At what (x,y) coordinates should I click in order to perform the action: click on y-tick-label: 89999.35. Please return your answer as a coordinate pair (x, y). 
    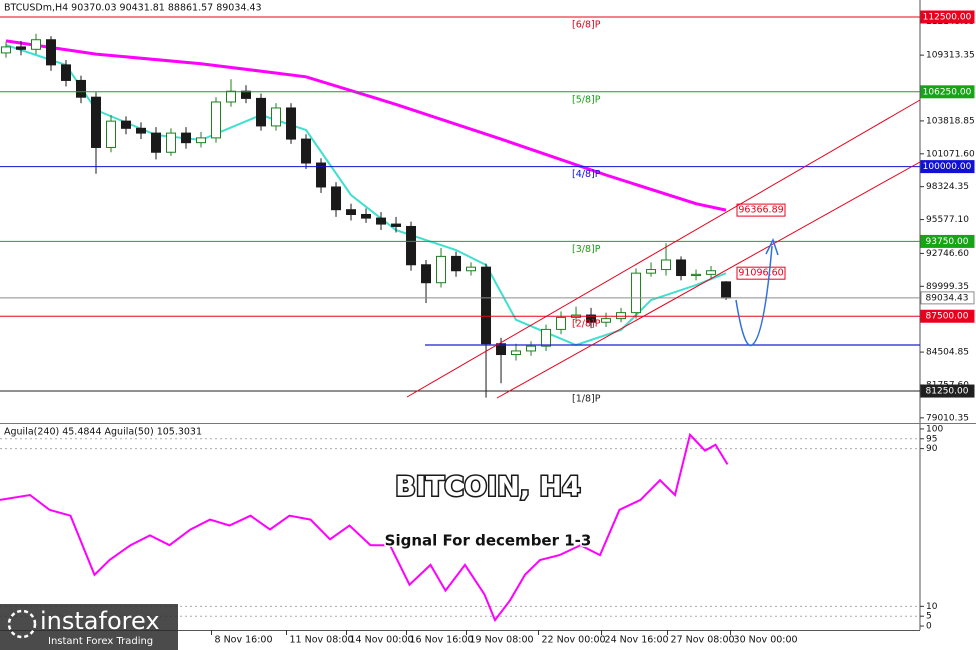
    Looking at the image, I should click on (947, 287).